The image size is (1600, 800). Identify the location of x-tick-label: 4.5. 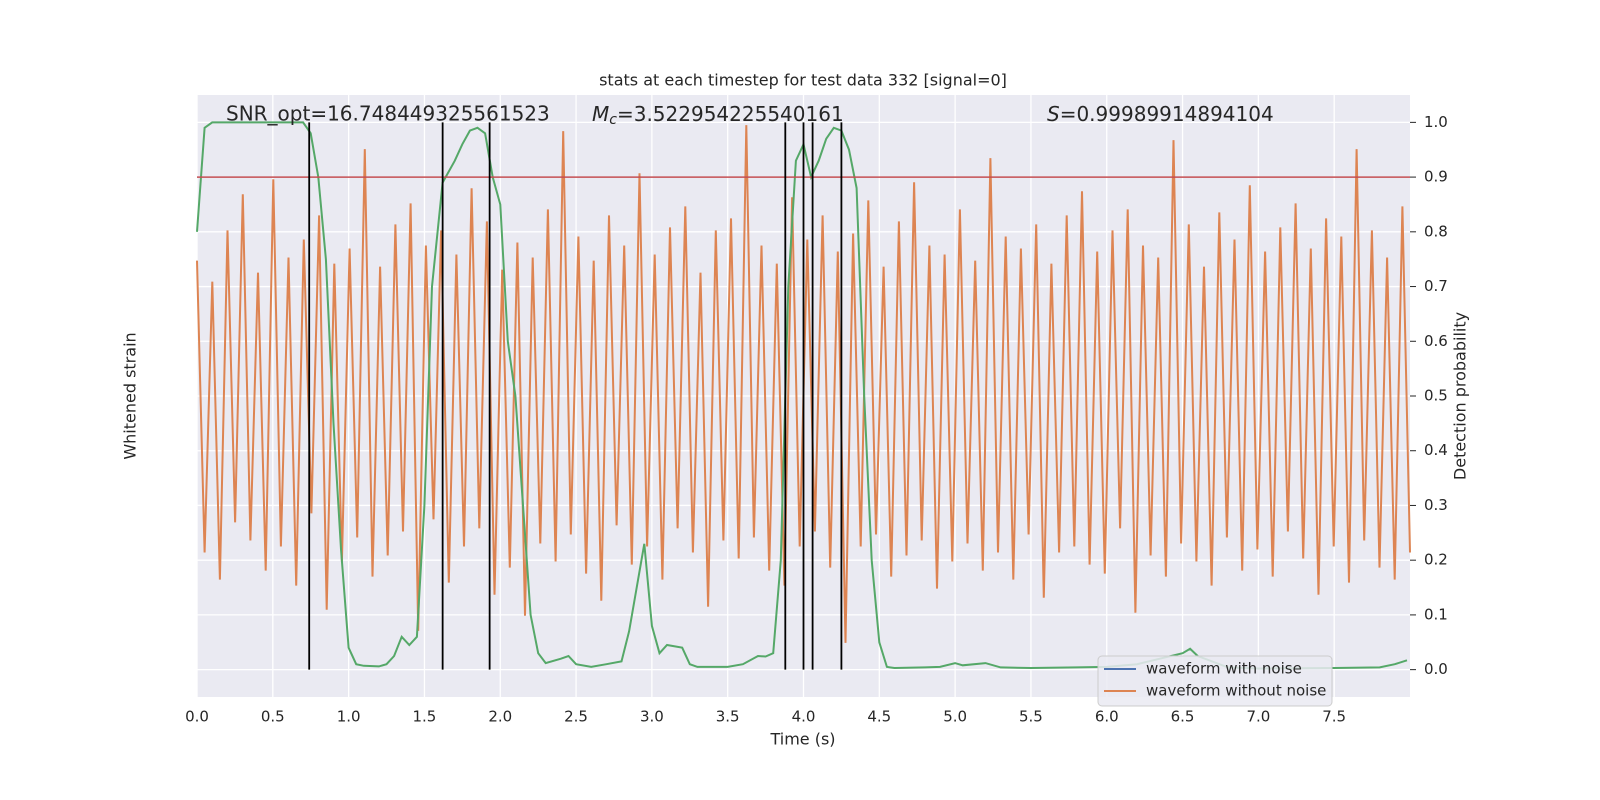
(879, 717).